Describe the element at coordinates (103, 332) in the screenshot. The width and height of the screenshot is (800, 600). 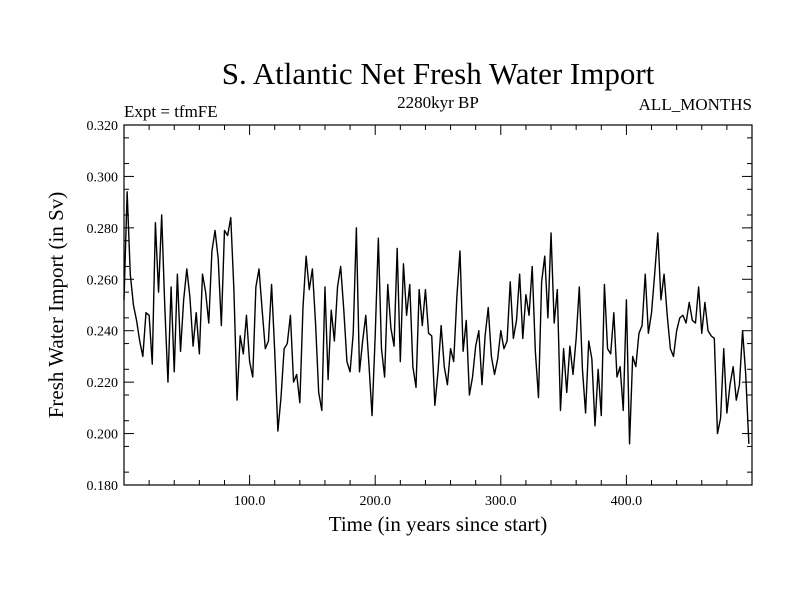
I see `y-tick-label: 0.240` at that location.